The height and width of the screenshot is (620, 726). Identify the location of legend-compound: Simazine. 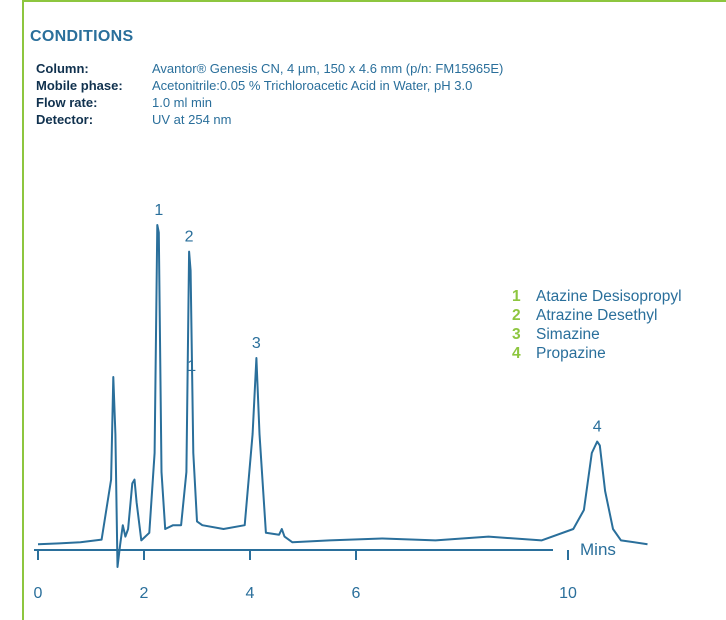
(568, 334).